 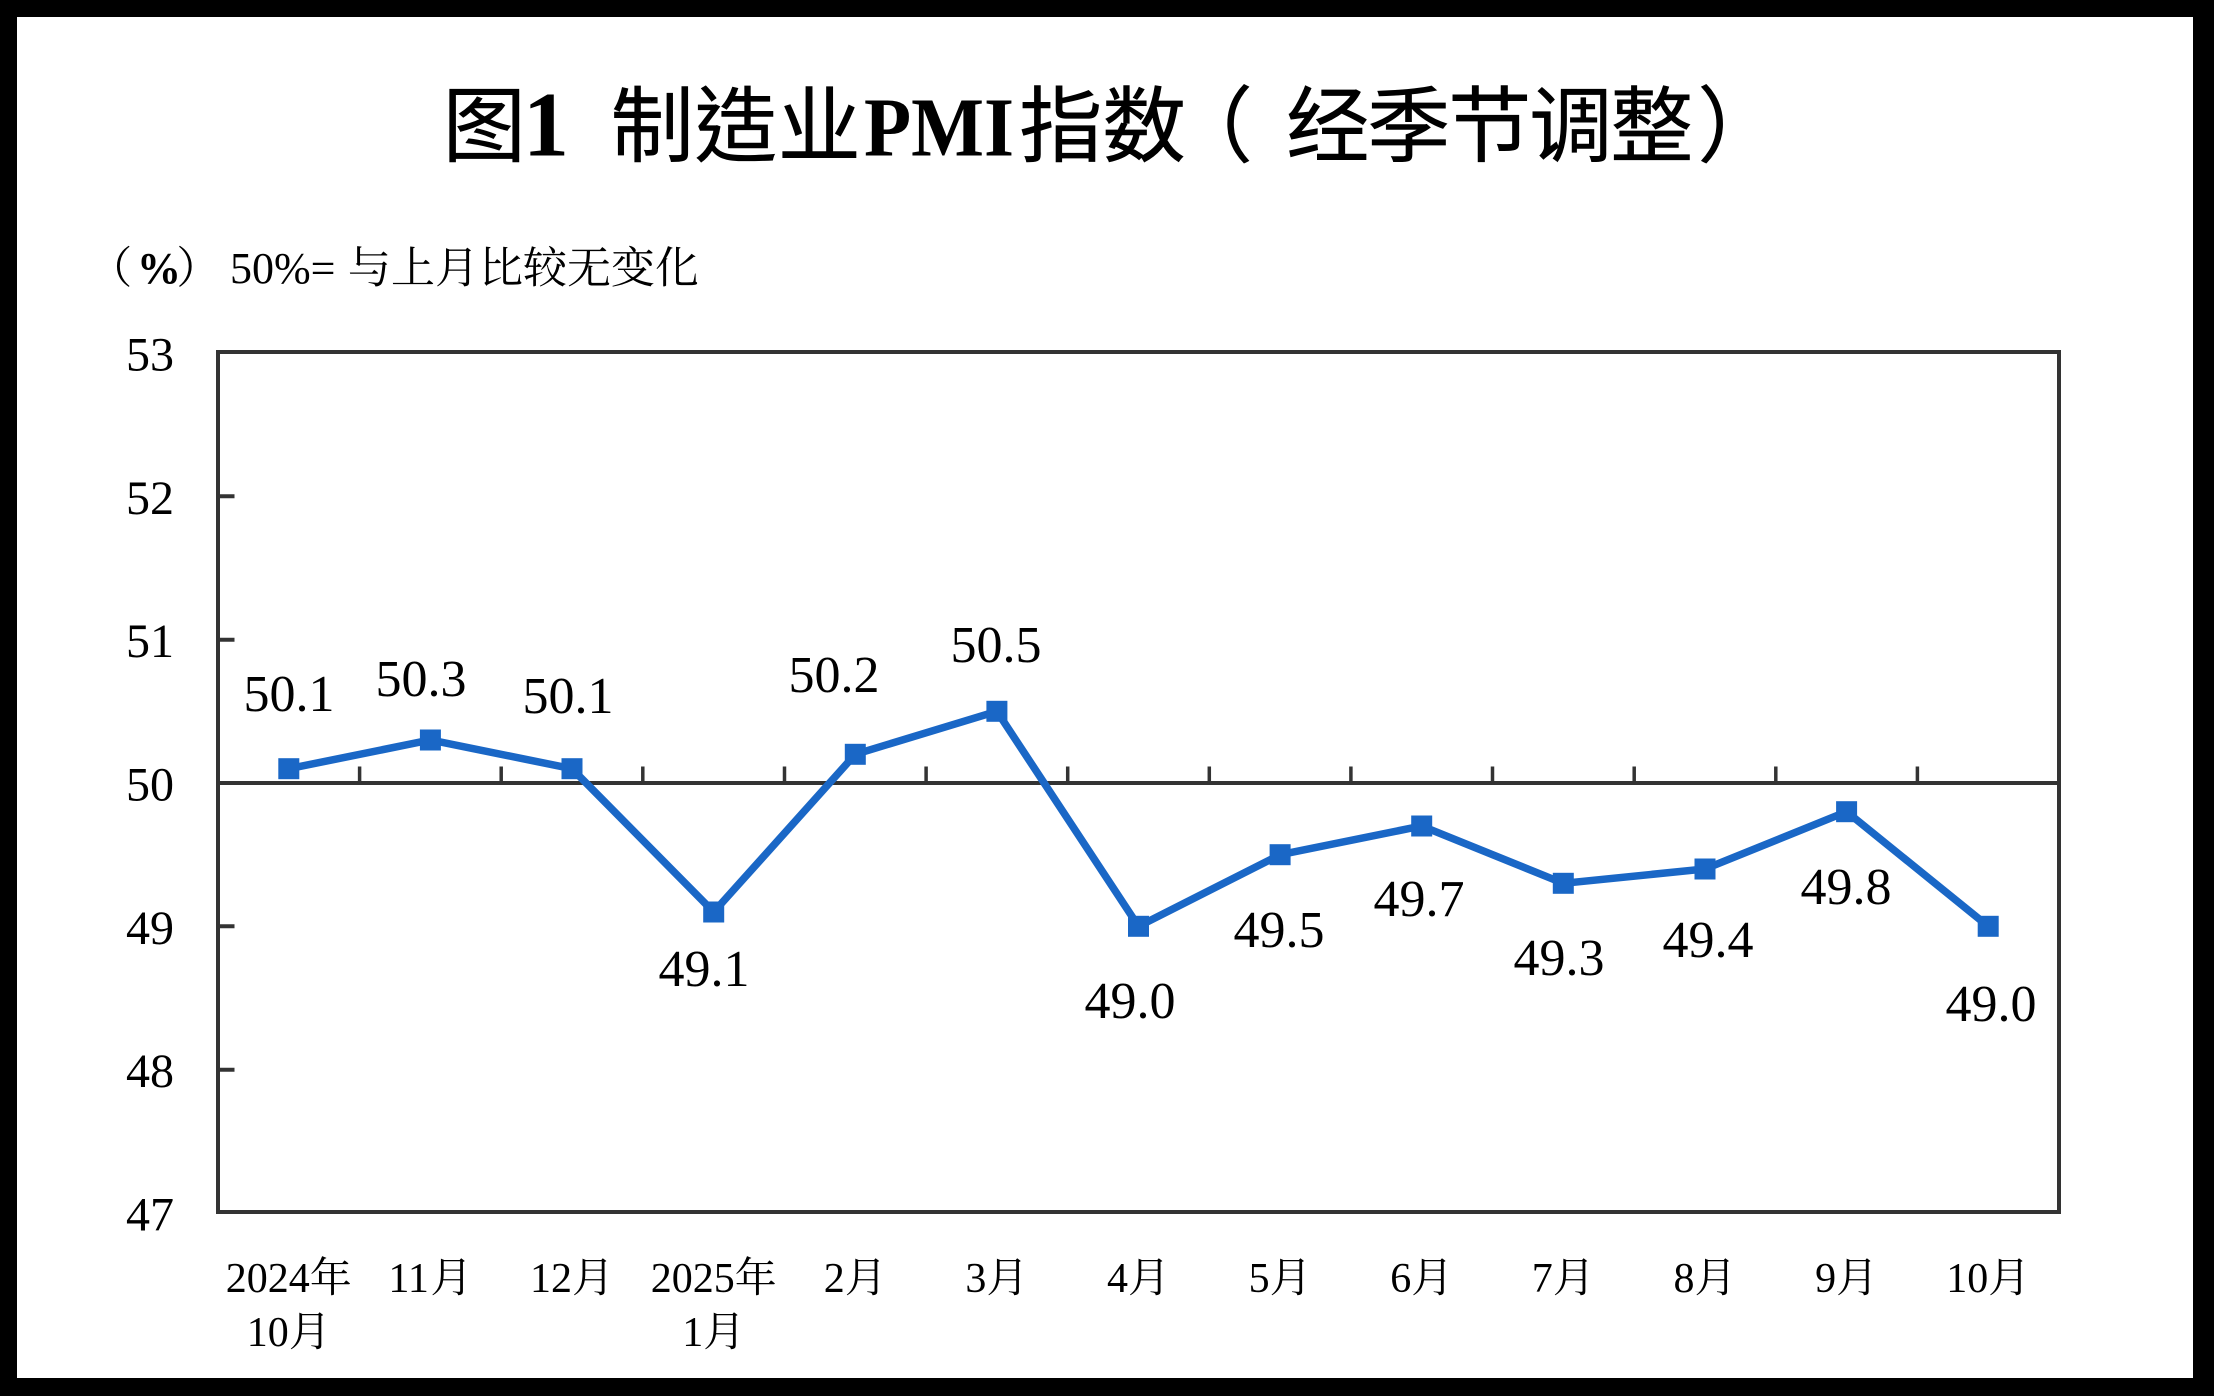 What do you see at coordinates (421, 679) in the screenshot?
I see `svg-text: 50.3` at bounding box center [421, 679].